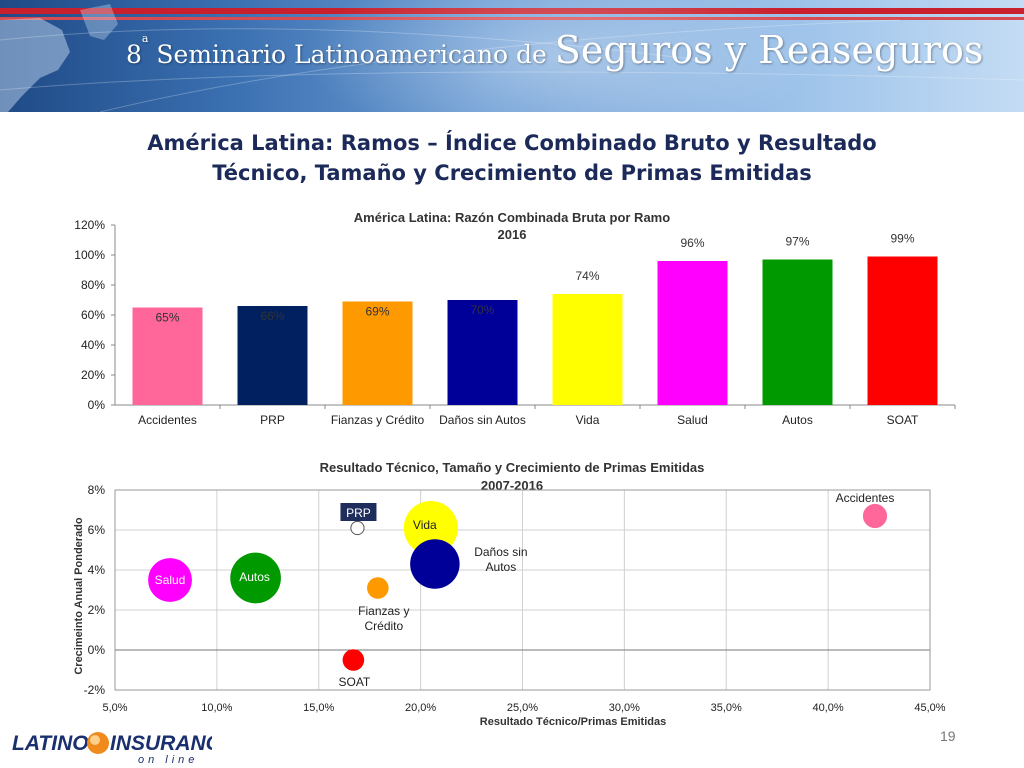 Image resolution: width=1024 pixels, height=768 pixels. Describe the element at coordinates (95, 740) in the screenshot. I see `logo-globe-highlight` at that location.